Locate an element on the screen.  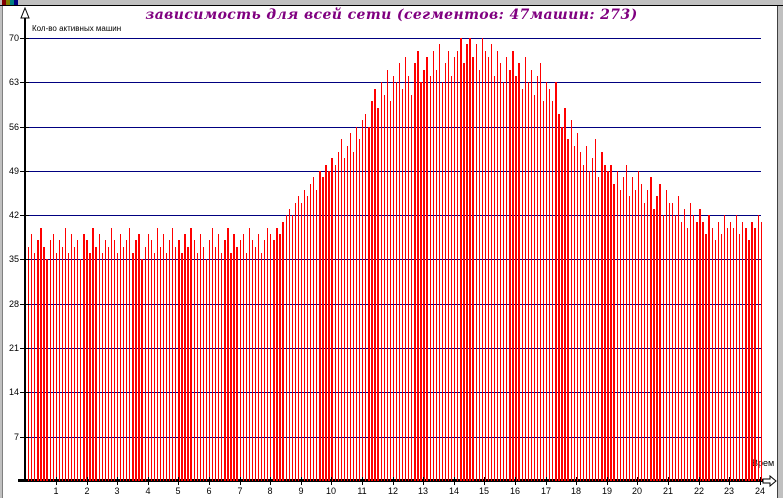
top-border-line is located at coordinates (391, 5).